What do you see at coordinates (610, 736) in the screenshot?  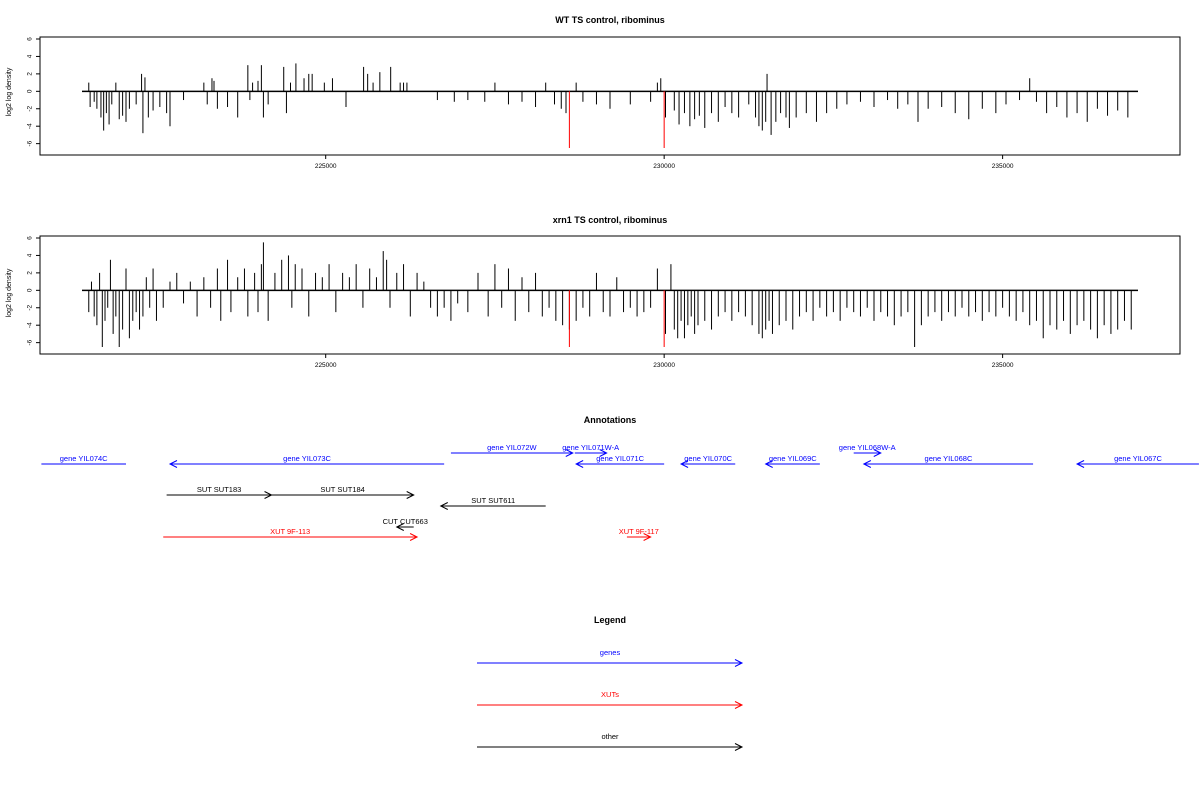 I see `legend-label: other` at bounding box center [610, 736].